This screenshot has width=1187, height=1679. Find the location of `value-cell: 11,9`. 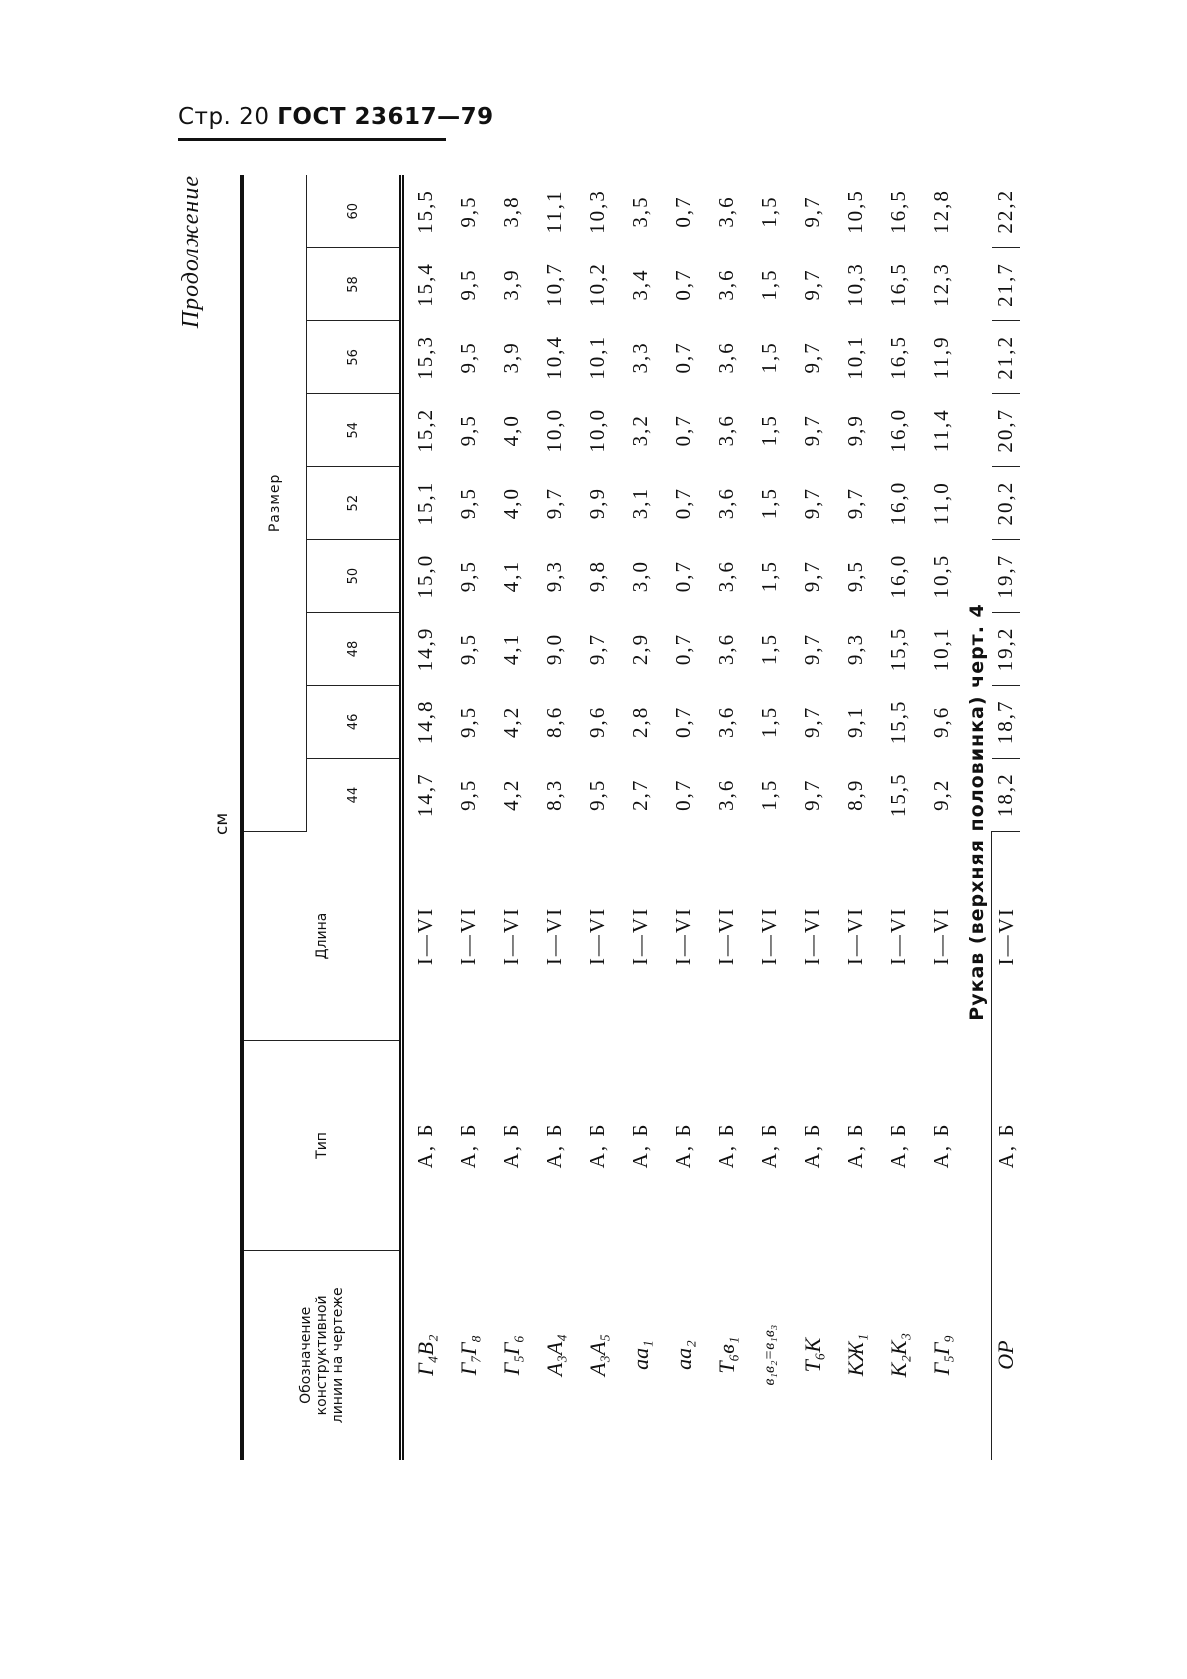

value-cell: 11,9 is located at coordinates (941, 357).